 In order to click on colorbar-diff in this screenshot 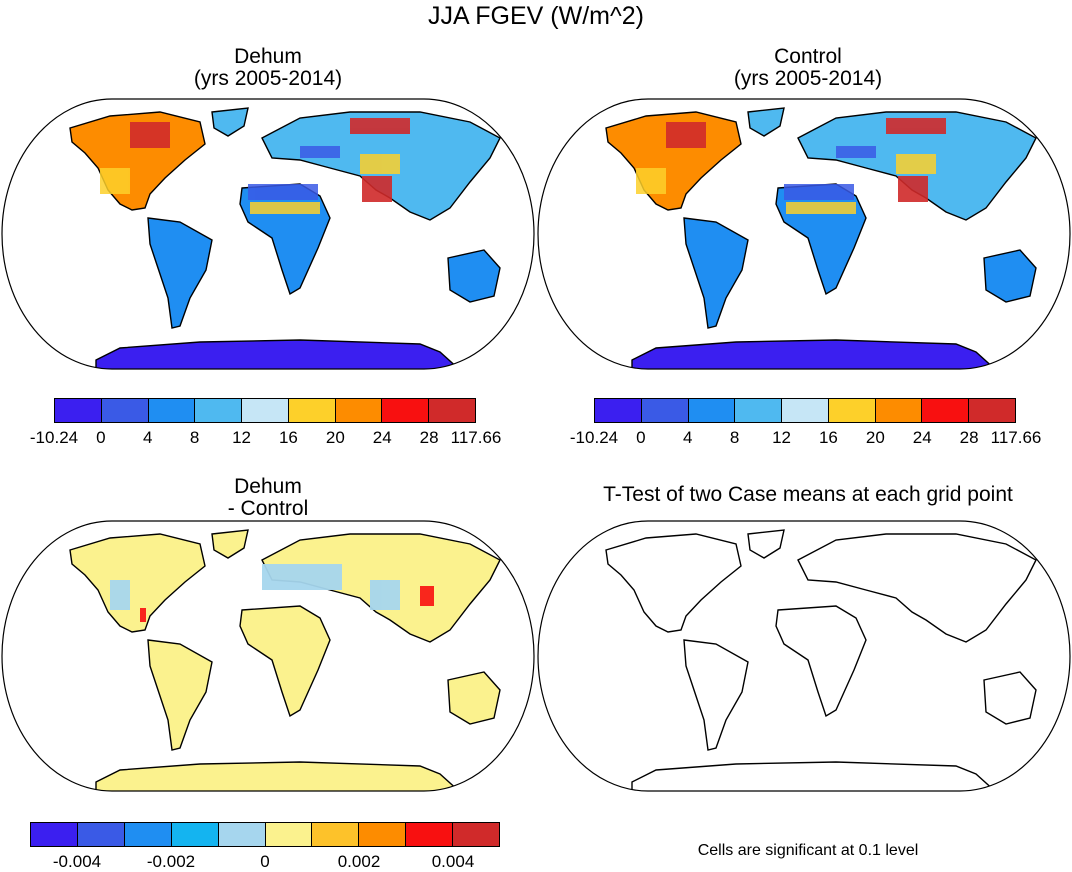, I will do `click(265, 834)`.